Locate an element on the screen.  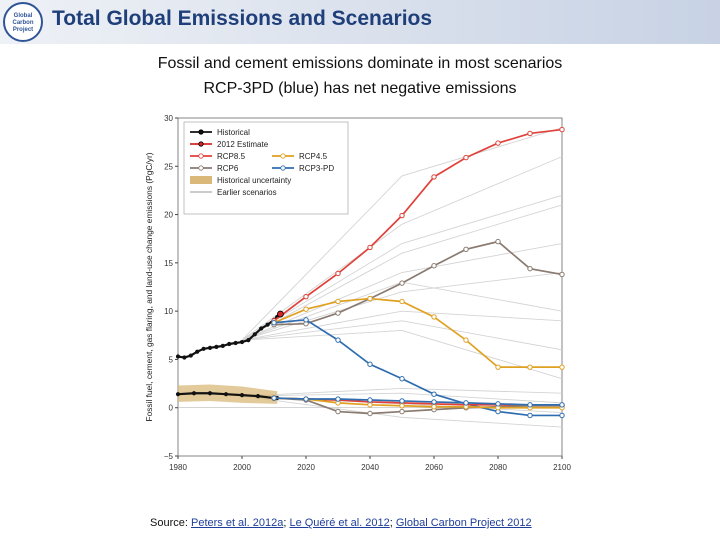
legend-label-earlier: Earlier scenarios is located at coordinates (247, 192).